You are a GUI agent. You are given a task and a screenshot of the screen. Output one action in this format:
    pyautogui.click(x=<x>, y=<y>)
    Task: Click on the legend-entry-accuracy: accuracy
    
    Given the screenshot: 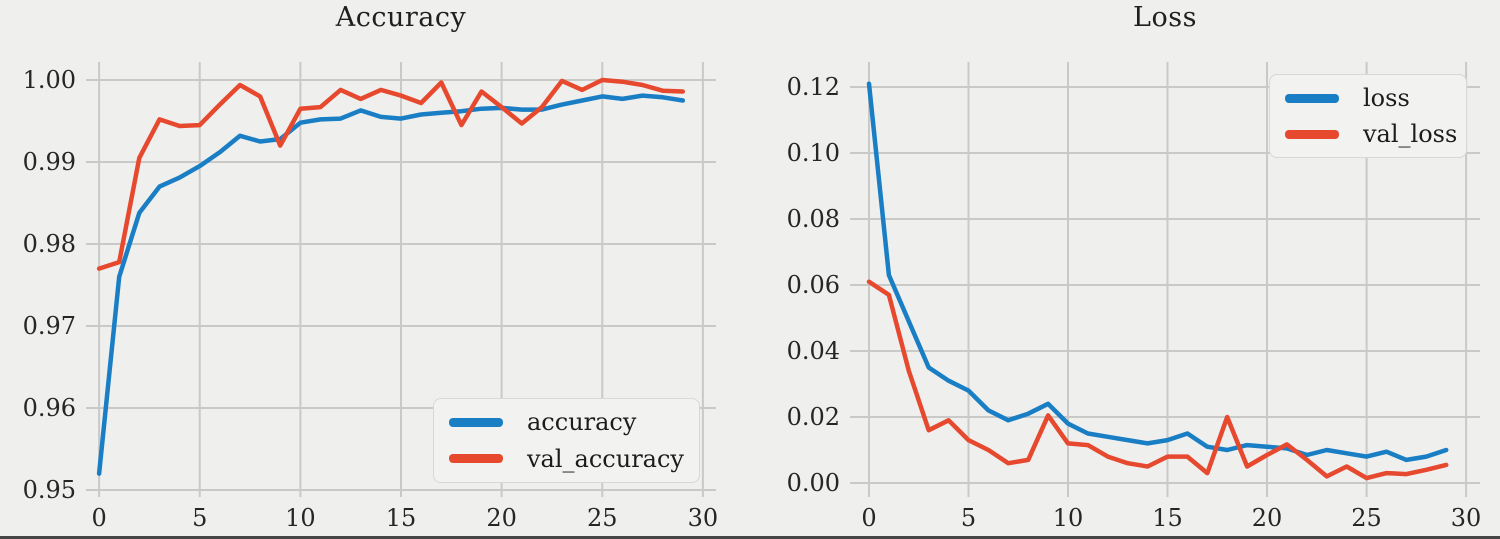 What is the action you would take?
    pyautogui.click(x=574, y=422)
    